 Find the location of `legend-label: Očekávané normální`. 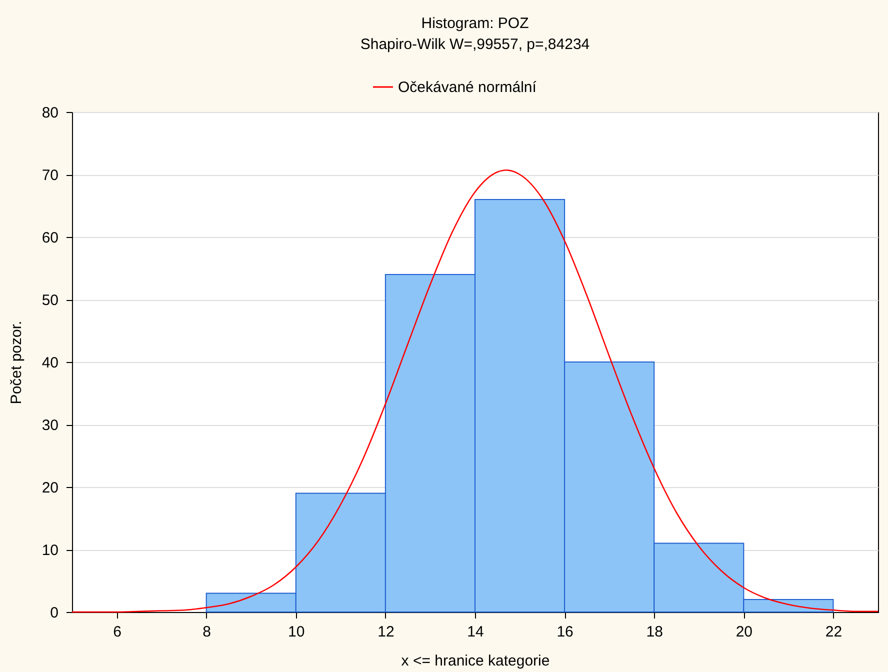

legend-label: Očekávané normální is located at coordinates (468, 87).